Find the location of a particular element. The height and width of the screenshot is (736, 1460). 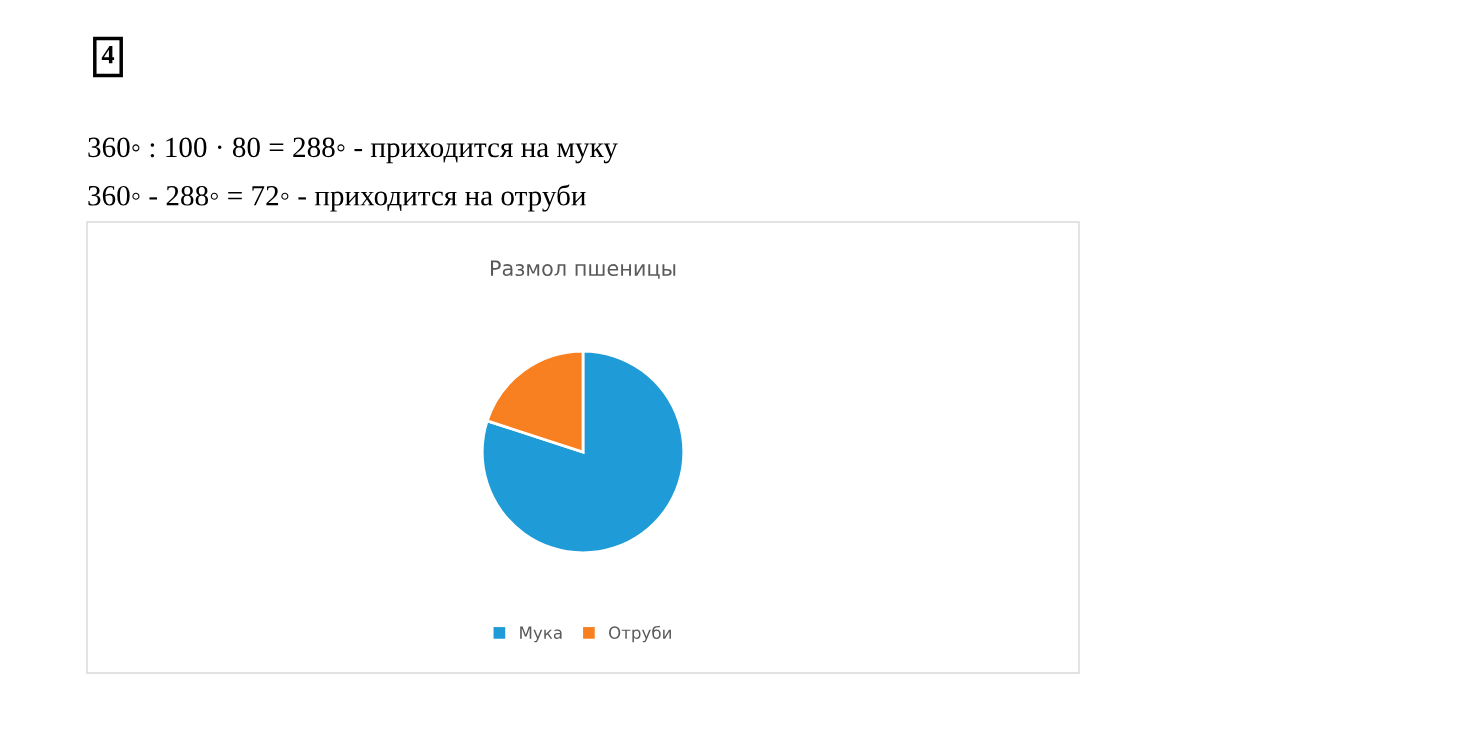

text: 360◦ : 100 · 80 = 288◦ - приходится на муку is located at coordinates (353, 150).